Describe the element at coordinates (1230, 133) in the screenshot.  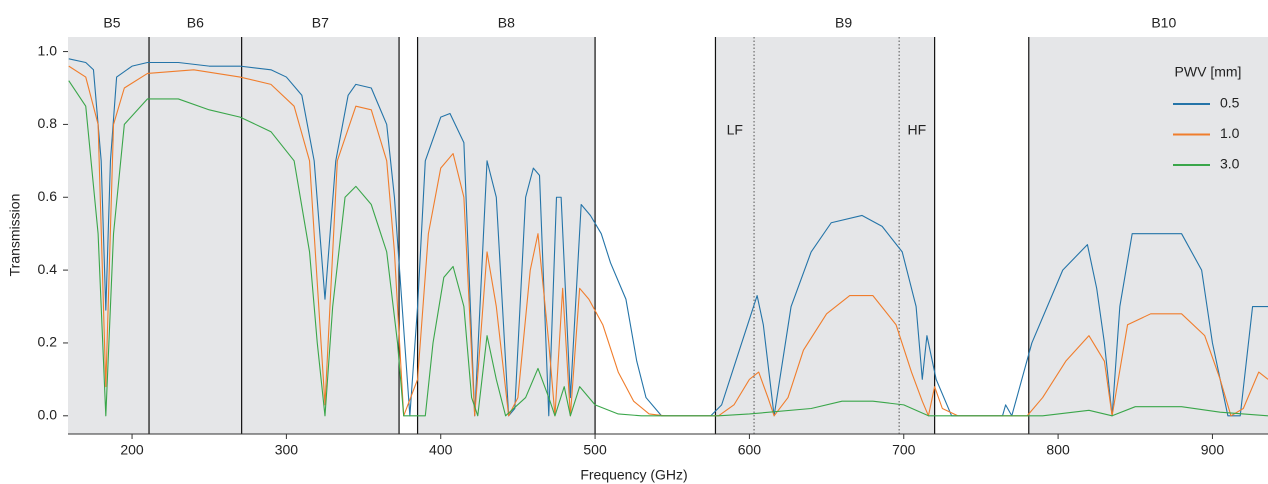
I see `legend-label: 1.0` at that location.